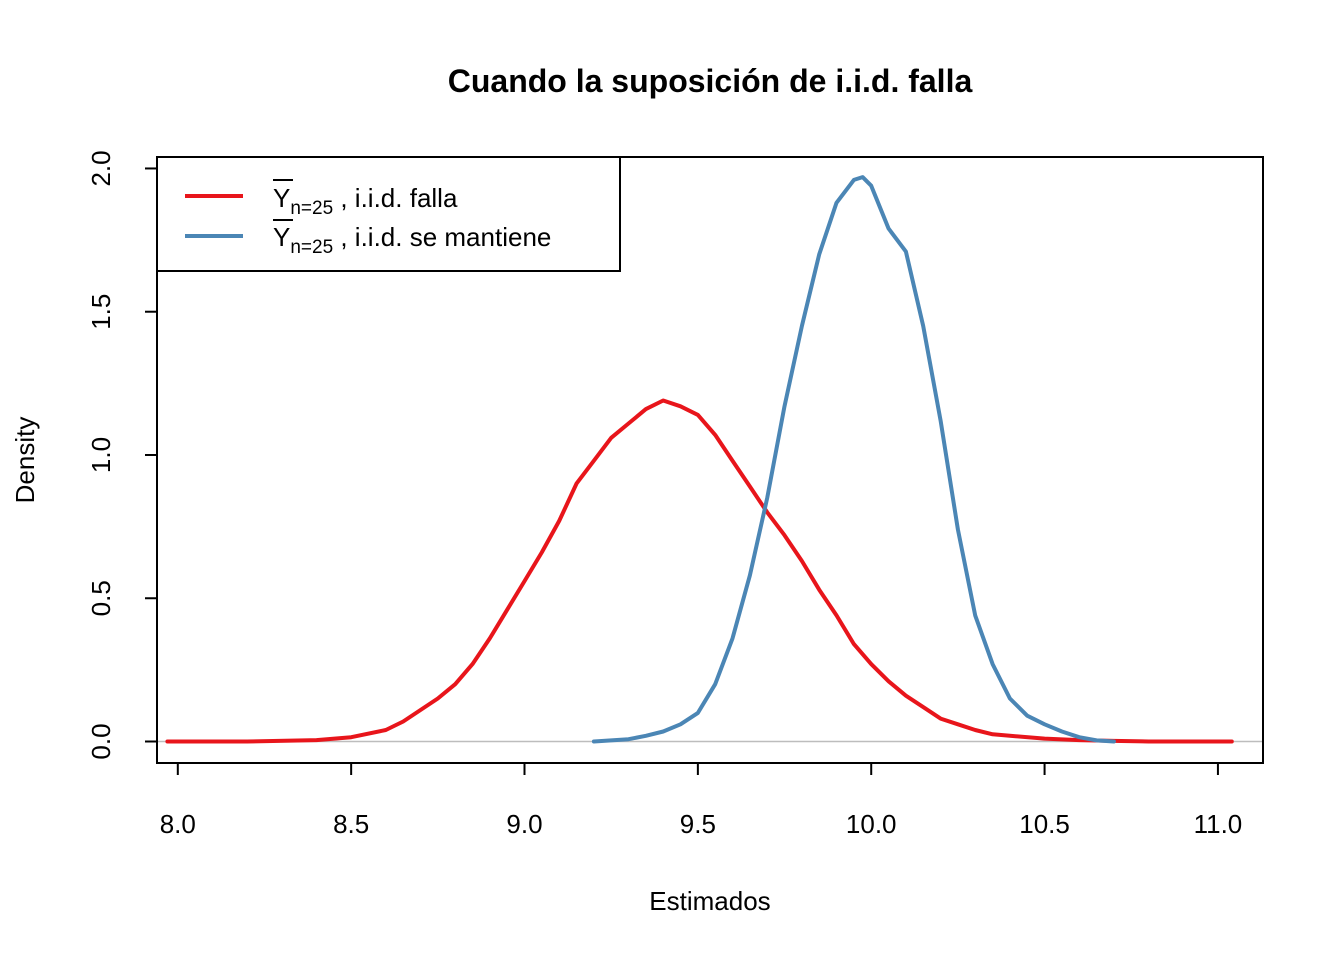 The image size is (1344, 960). I want to click on legend-text: , i.i.d. falla, so click(395, 198).